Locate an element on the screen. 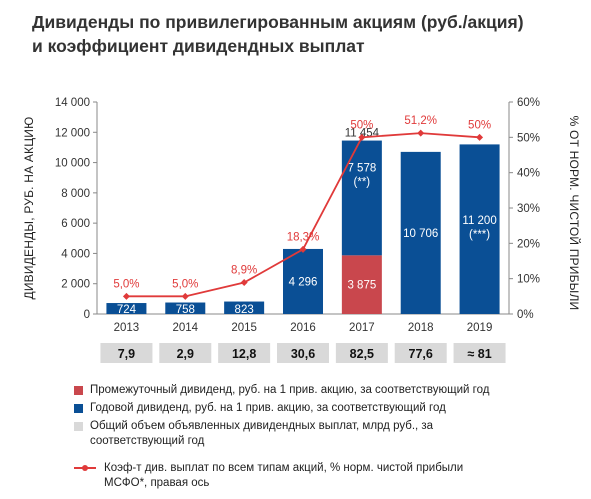  total-value: 82,5 is located at coordinates (362, 354).